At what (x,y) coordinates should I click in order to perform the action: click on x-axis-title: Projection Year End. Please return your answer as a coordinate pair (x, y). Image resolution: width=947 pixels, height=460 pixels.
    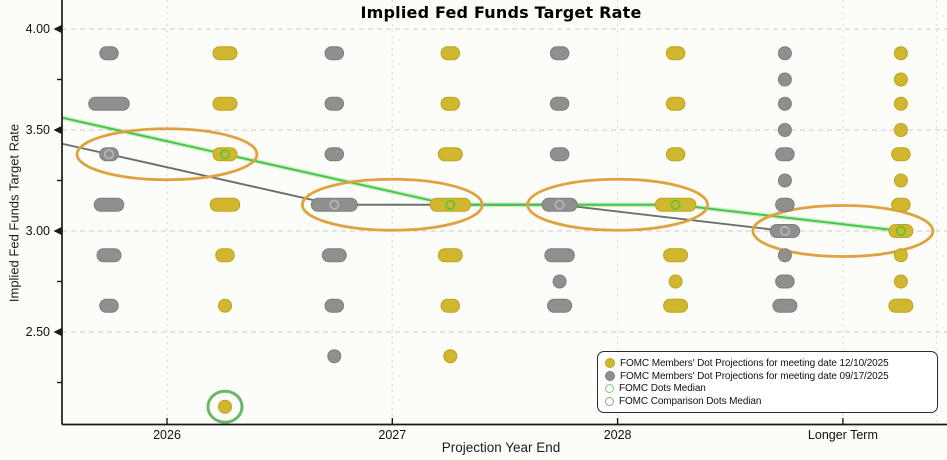
    Looking at the image, I should click on (501, 447).